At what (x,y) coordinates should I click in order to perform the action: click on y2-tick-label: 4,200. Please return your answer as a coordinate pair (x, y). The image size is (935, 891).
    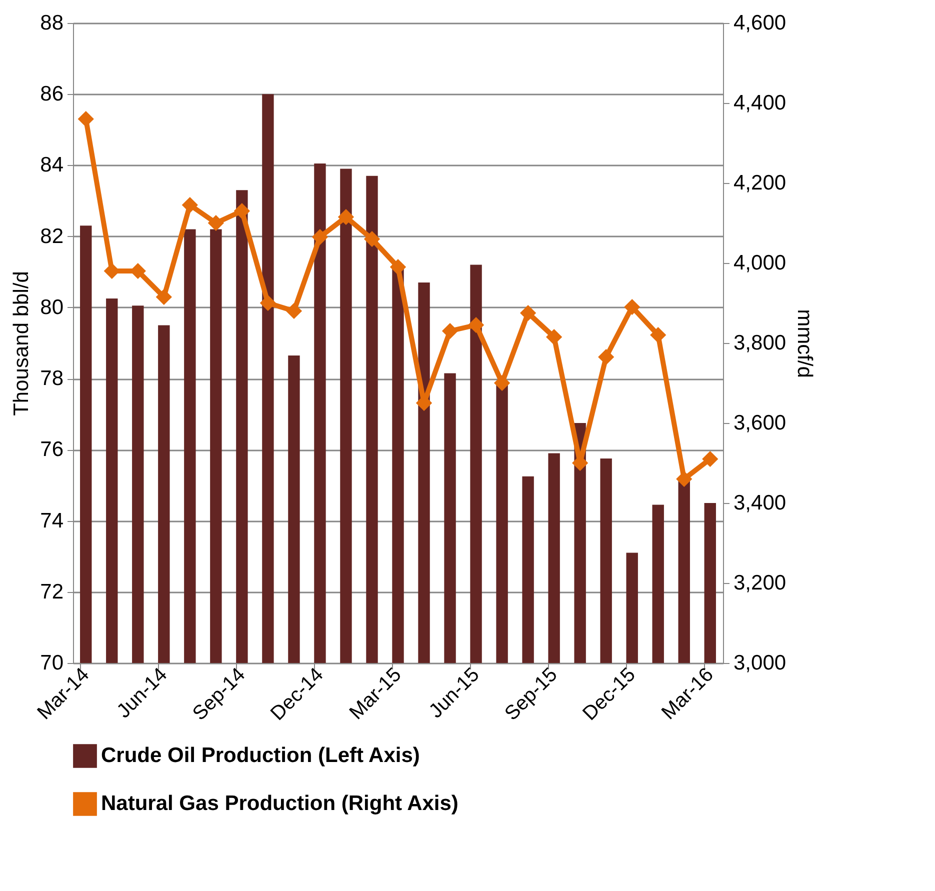
    Looking at the image, I should click on (760, 183).